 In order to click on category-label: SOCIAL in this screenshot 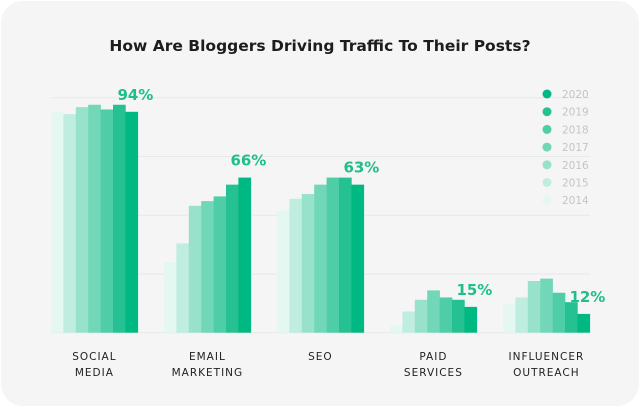, I will do `click(94, 357)`.